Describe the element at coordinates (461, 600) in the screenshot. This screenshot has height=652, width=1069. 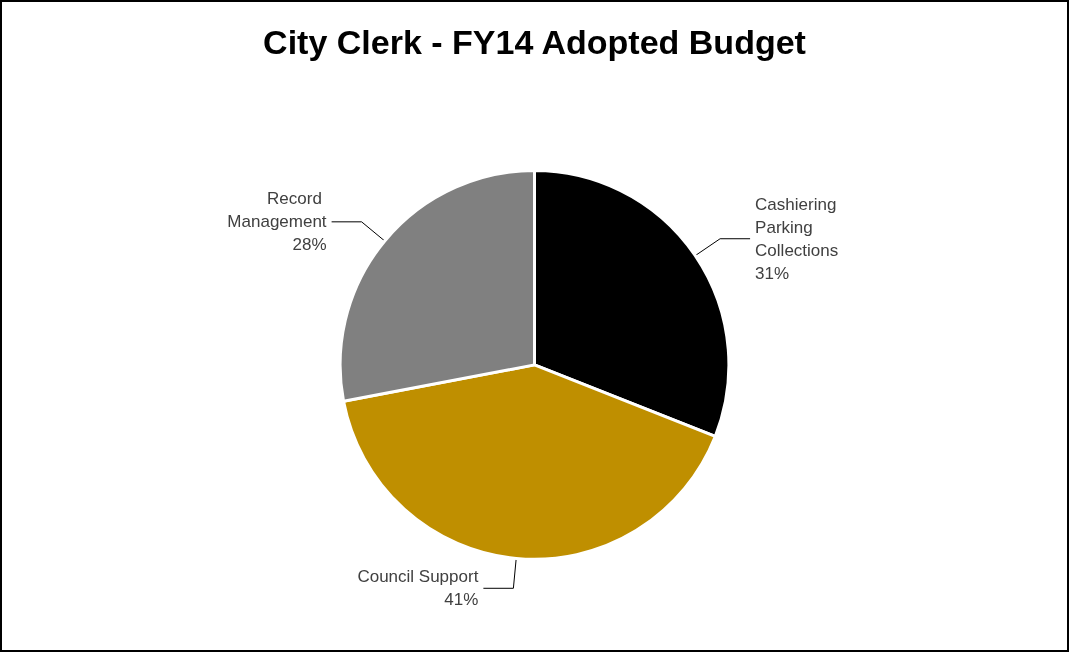
I see `data-label: 41%` at that location.